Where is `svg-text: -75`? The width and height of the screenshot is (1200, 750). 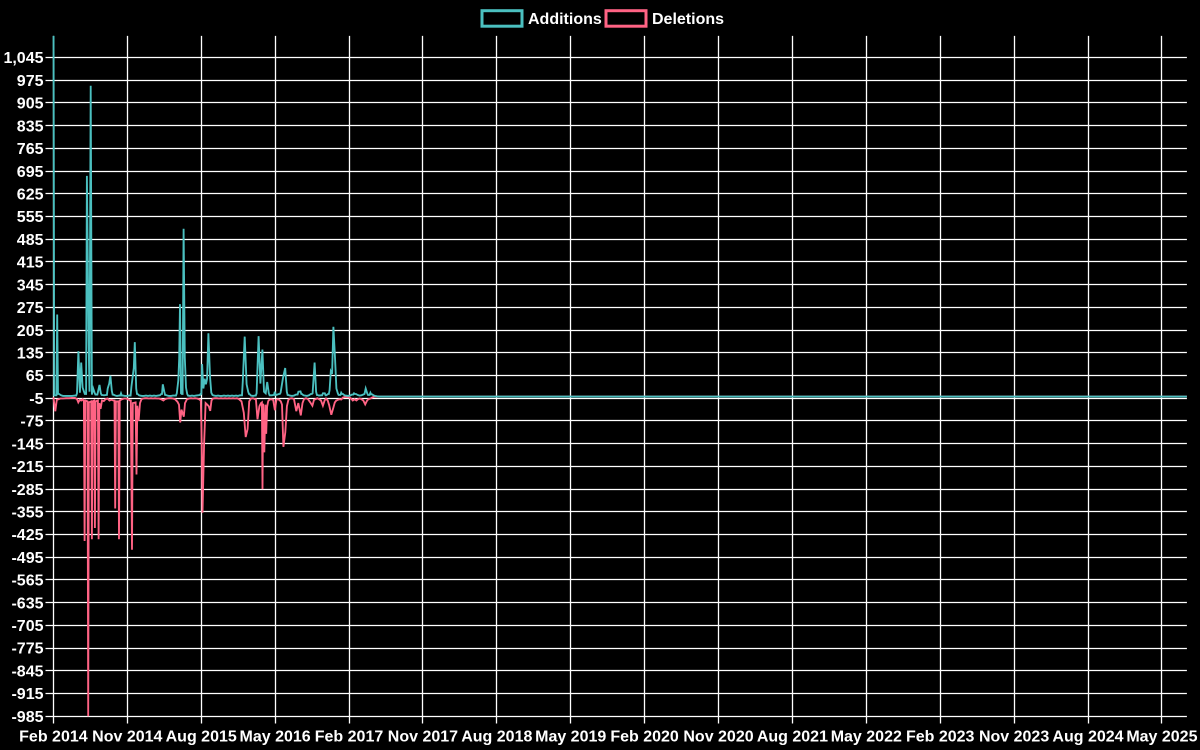 svg-text: -75 is located at coordinates (31, 422).